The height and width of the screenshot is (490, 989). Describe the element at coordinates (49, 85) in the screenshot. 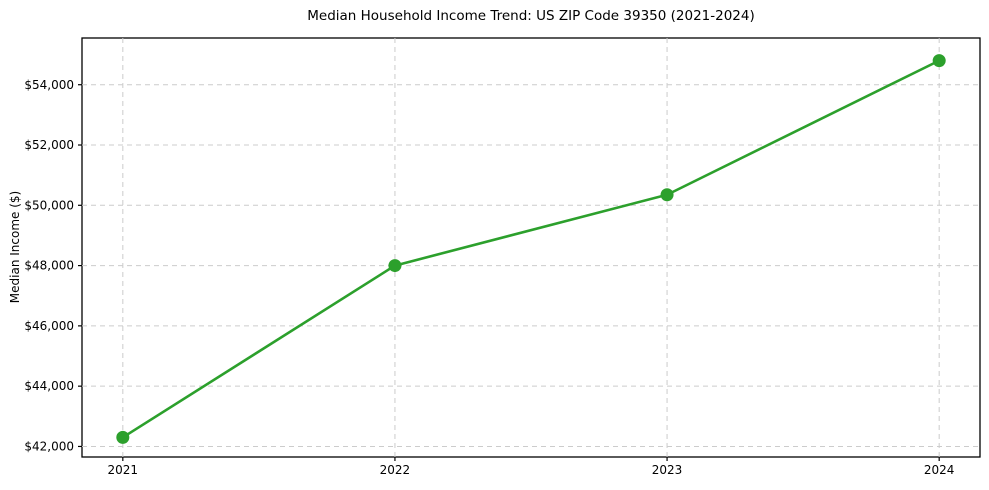

I see `y-tick-label: $54,000` at that location.